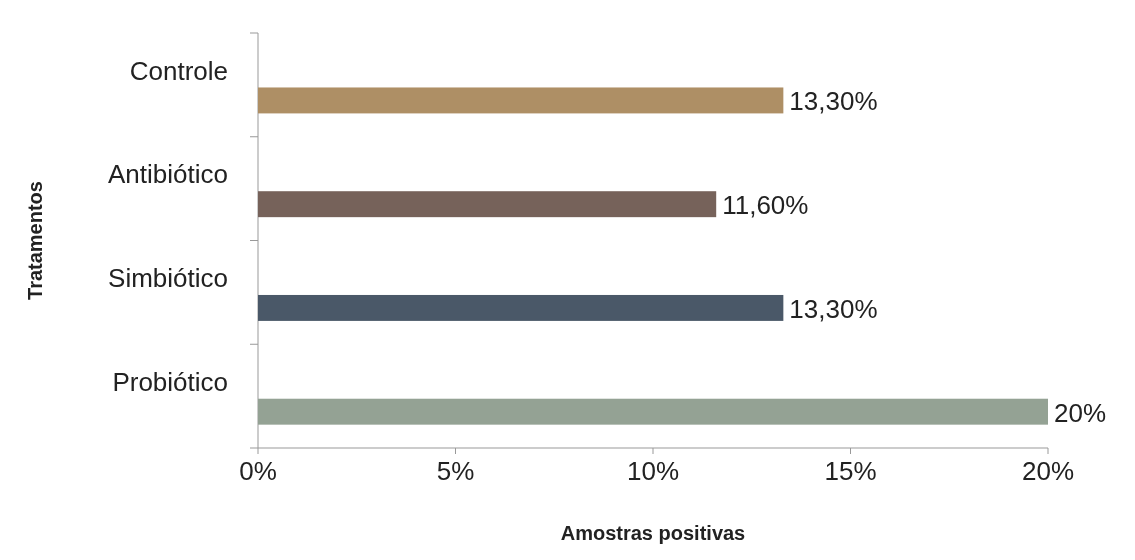  I want to click on data-label: 20%, so click(1080, 412).